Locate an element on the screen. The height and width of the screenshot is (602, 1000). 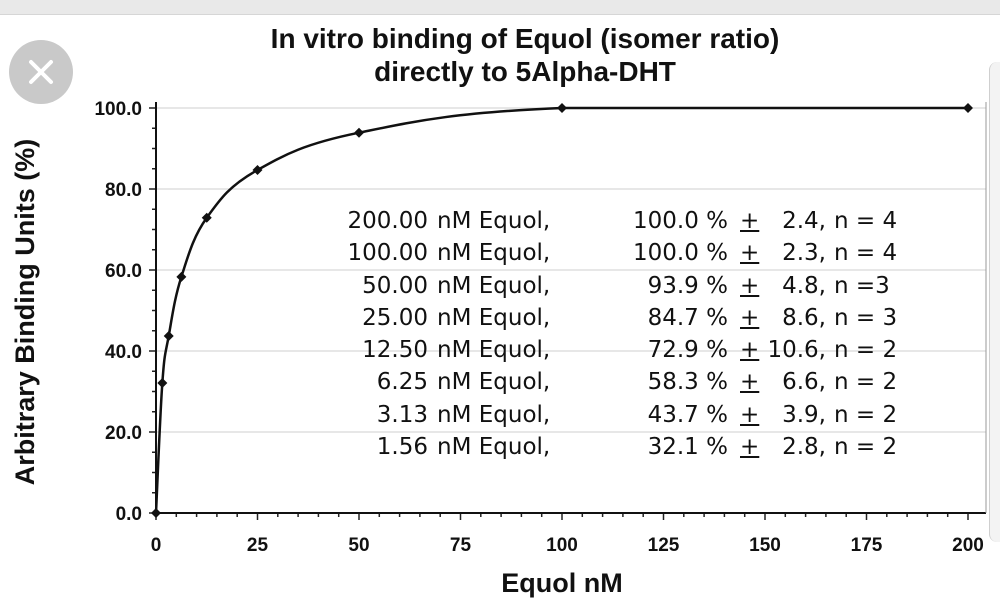
y-axis-title: Arbitrary Binding Units (%) is located at coordinates (25, 312).